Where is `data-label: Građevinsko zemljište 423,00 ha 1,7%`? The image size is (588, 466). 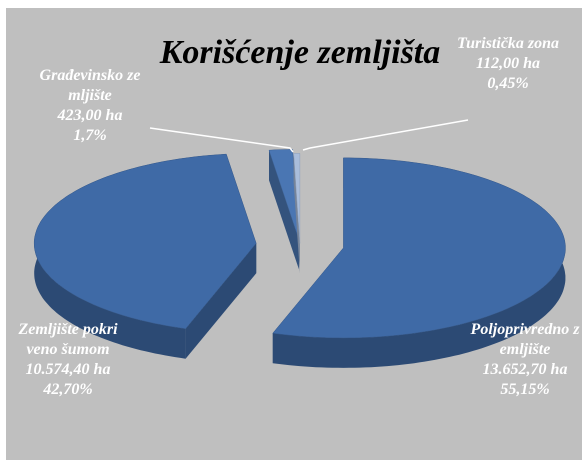 data-label: Građevinsko zemljište 423,00 ha 1,7% is located at coordinates (90, 106).